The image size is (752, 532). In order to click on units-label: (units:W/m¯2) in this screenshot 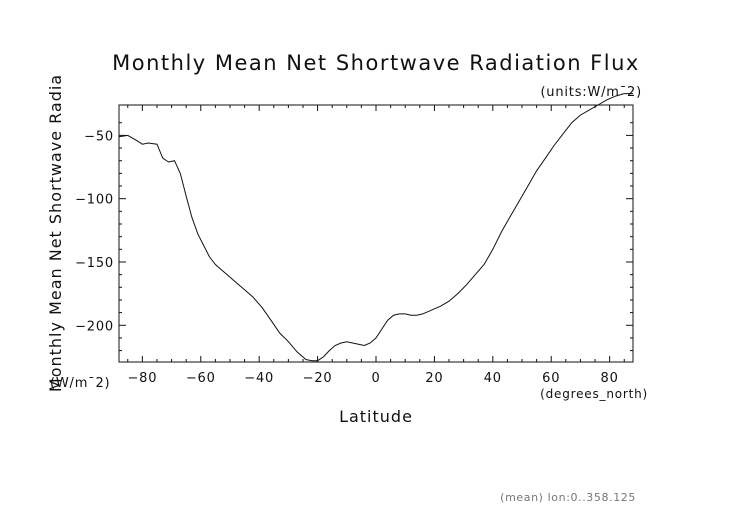, I will do `click(591, 92)`.